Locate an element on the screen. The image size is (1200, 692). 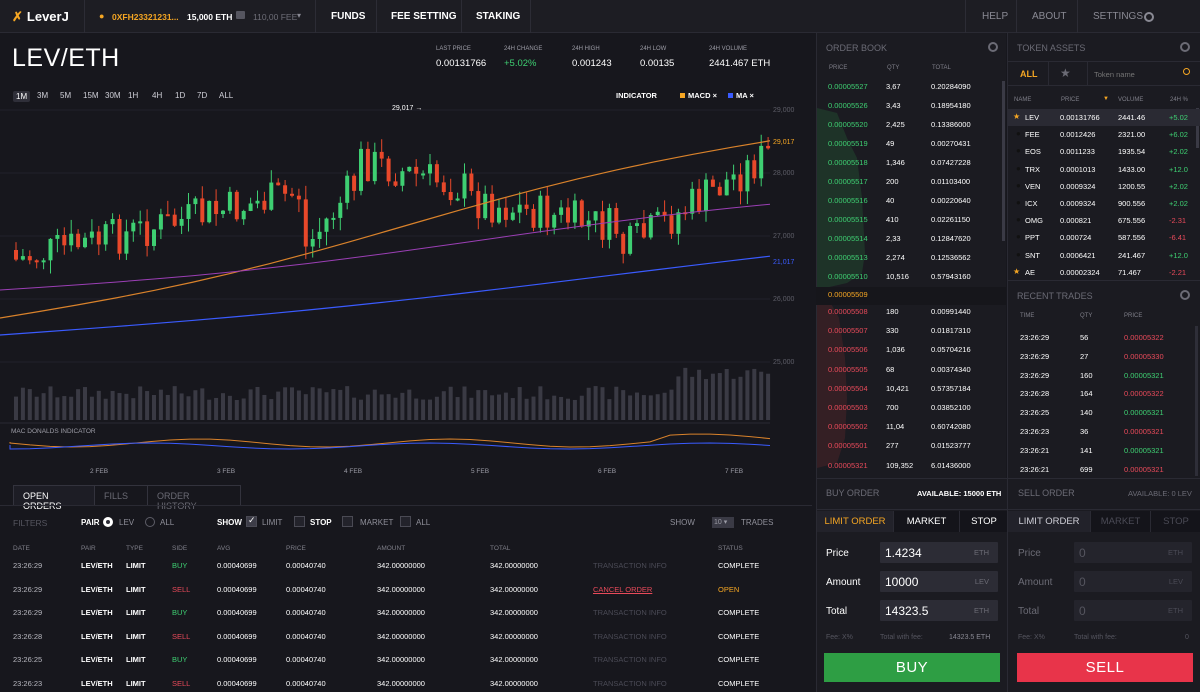
order-book-buy-row: 0.00005519 49 0.00270431 is located at coordinates (911, 144).